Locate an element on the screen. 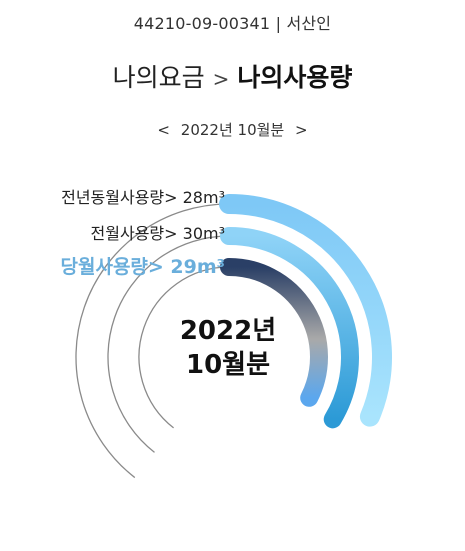  bar-prev-month is located at coordinates (289, 328).